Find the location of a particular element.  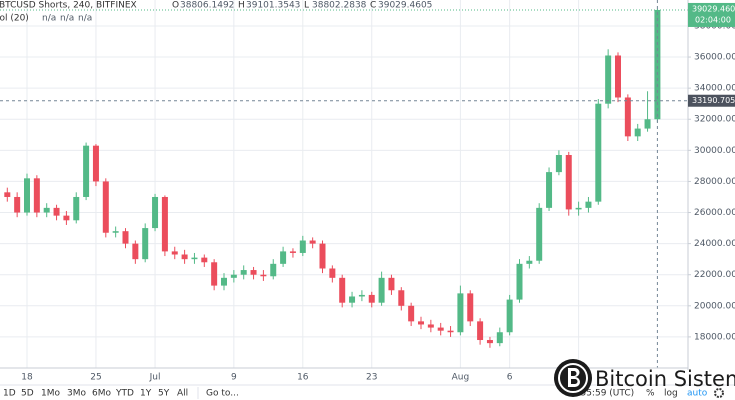

y-tick-label: 24000.0000 is located at coordinates (714, 244).